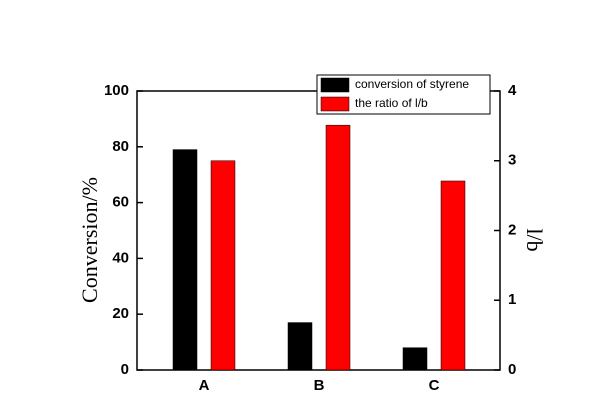  Describe the element at coordinates (391, 103) in the screenshot. I see `legend-label: the ratio of l/b` at that location.